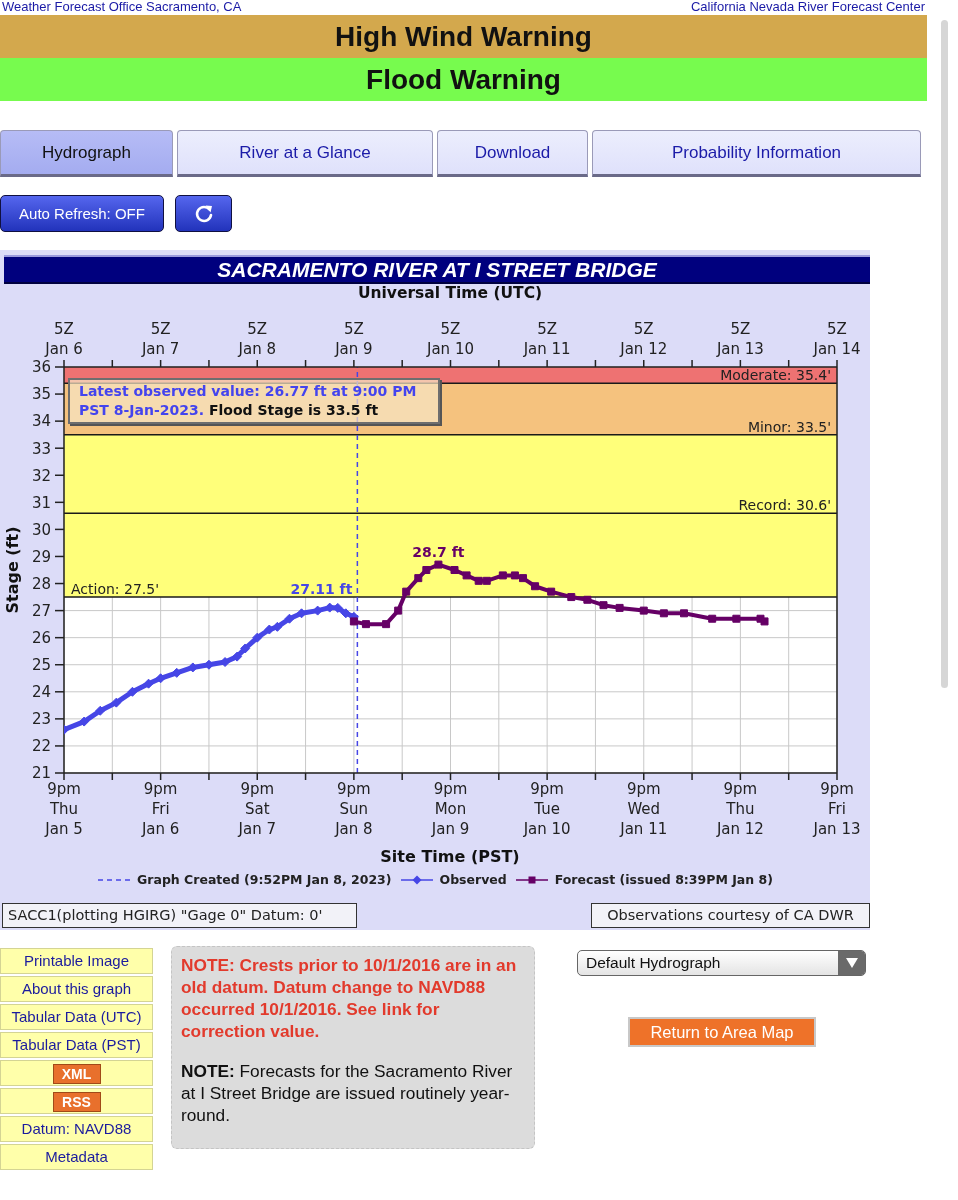  Describe the element at coordinates (739, 339) in the screenshot. I see `x2-tick-label: 5Z Jan 13` at that location.